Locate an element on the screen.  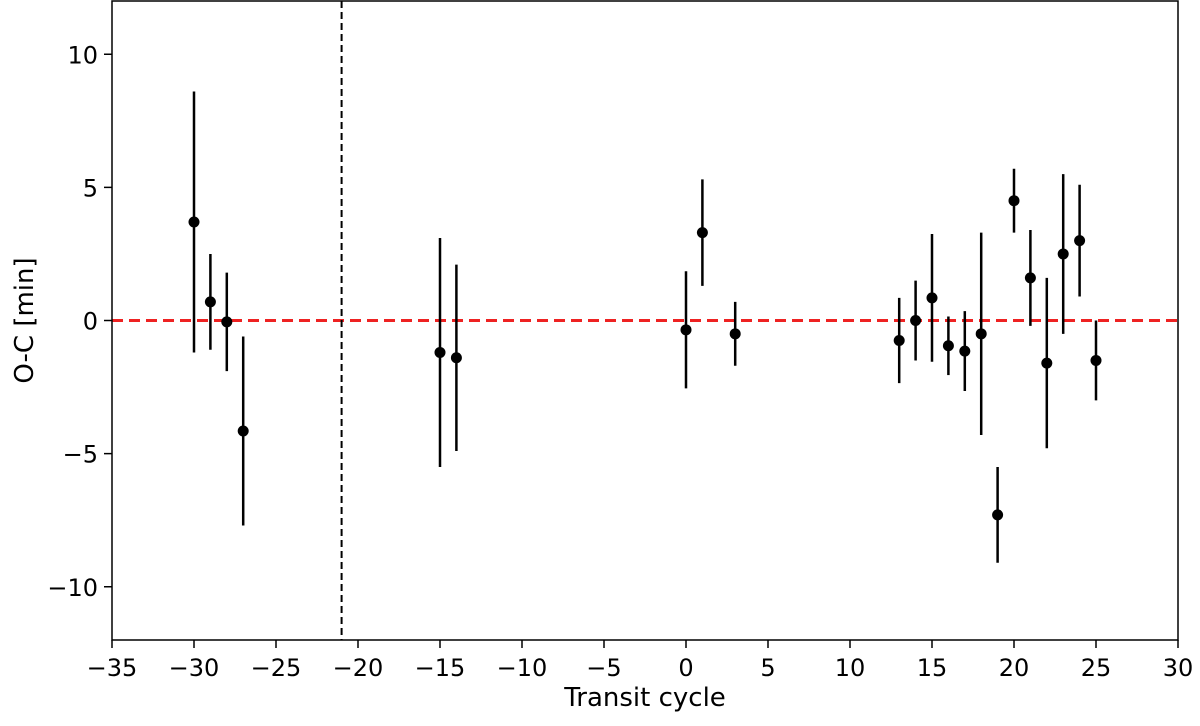
x-tick-label: 10 is located at coordinates (850, 668).